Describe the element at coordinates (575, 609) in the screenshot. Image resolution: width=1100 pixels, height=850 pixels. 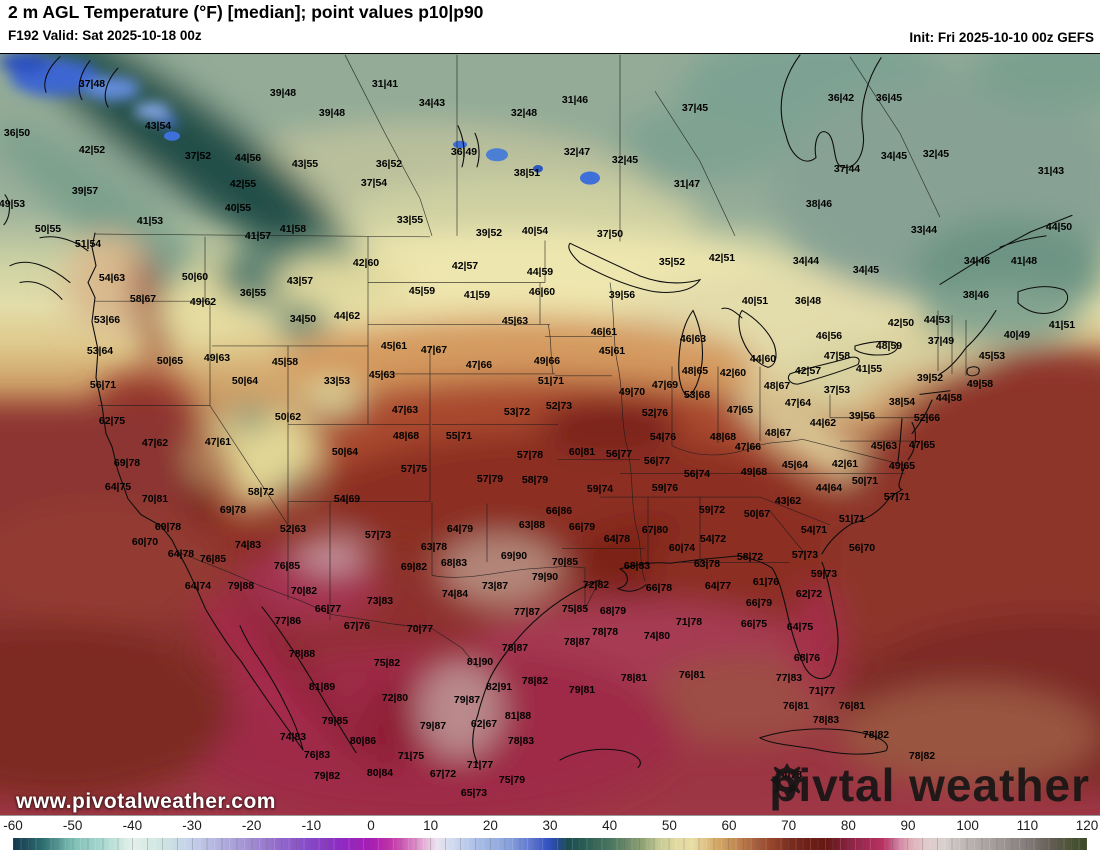
I see `point-value: 75|85` at that location.